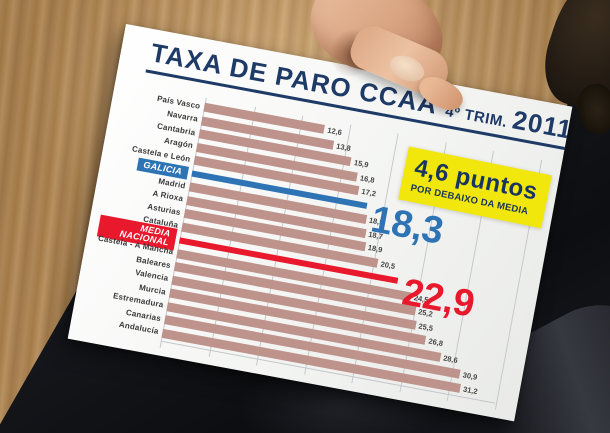 This screenshot has height=433, width=610. What do you see at coordinates (435, 342) in the screenshot?
I see `value-label: 26,8` at bounding box center [435, 342].